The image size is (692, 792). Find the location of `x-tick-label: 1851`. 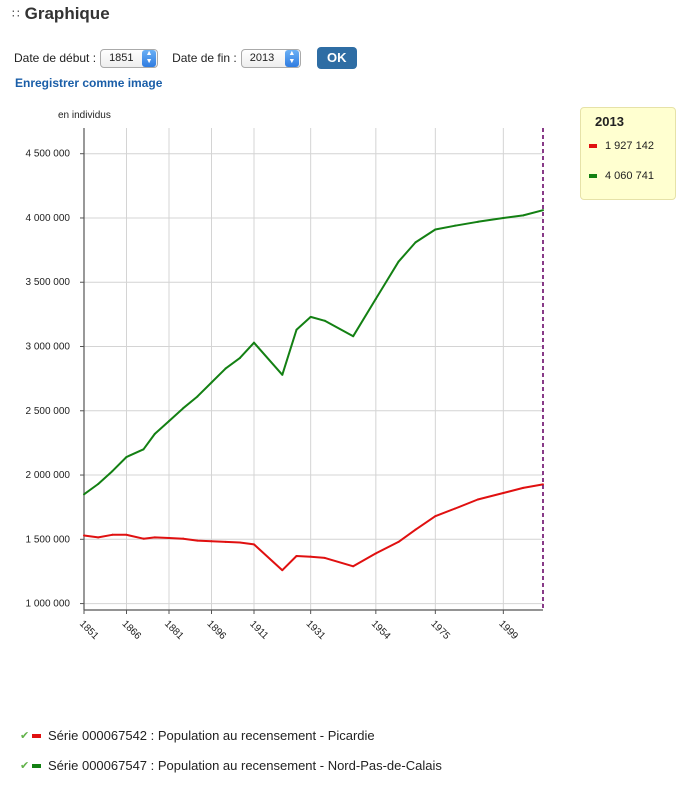

x-tick-label: 1851 is located at coordinates (89, 630).